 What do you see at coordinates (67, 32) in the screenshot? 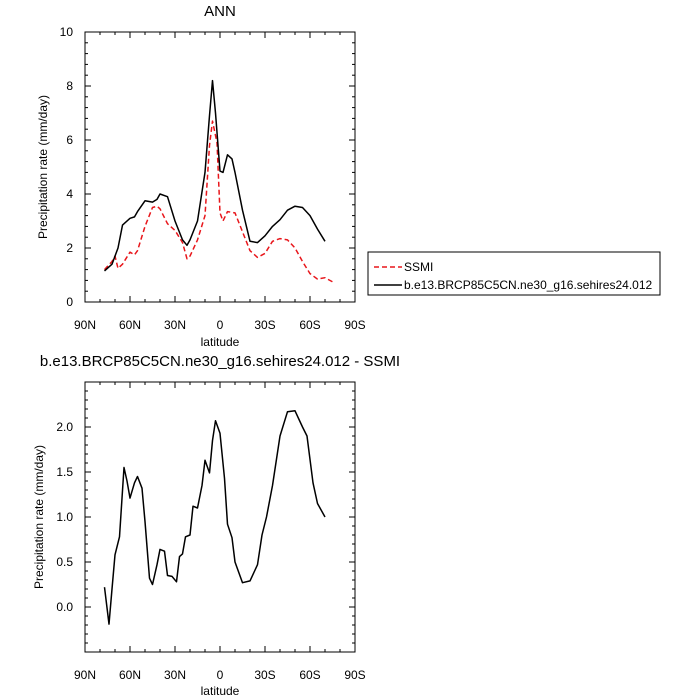
I see `top-y-tick-label: 10` at bounding box center [67, 32].